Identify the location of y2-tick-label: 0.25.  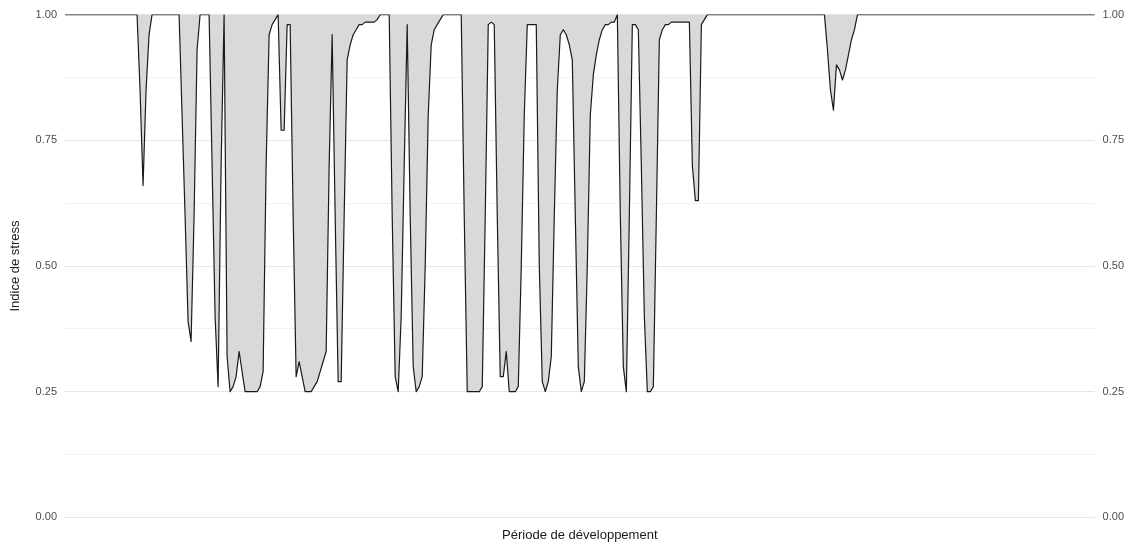
(1113, 390).